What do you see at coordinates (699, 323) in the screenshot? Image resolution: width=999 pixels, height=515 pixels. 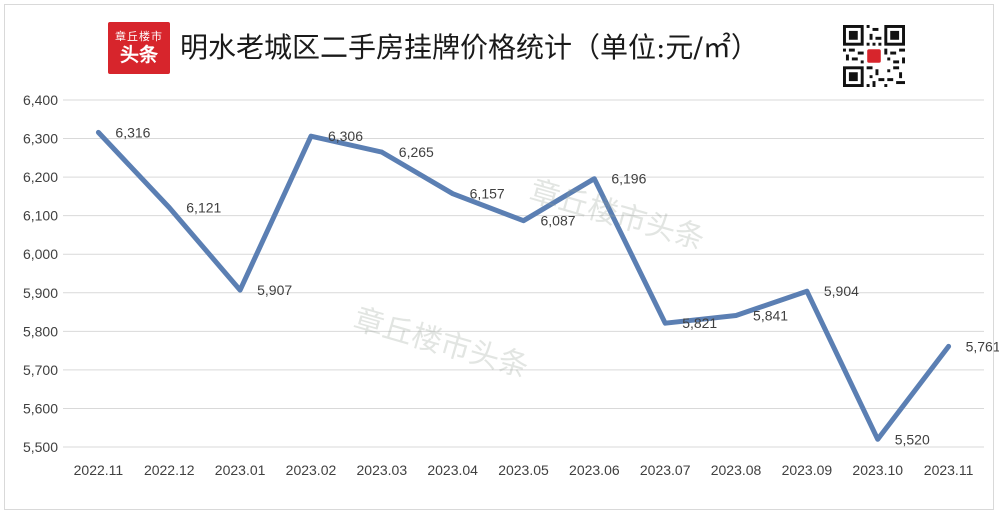 I see `data-label: 5,821` at bounding box center [699, 323].